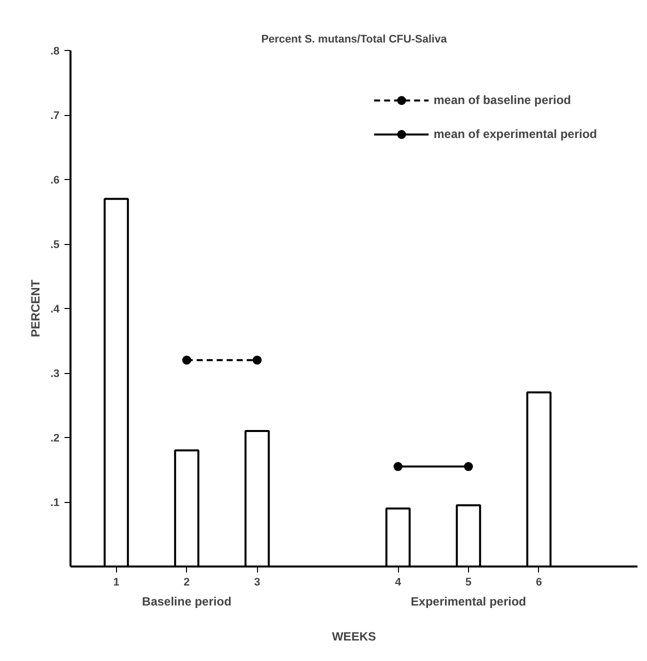 The width and height of the screenshot is (647, 661). Describe the element at coordinates (515, 134) in the screenshot. I see `legend-label: mean of experimental period` at that location.